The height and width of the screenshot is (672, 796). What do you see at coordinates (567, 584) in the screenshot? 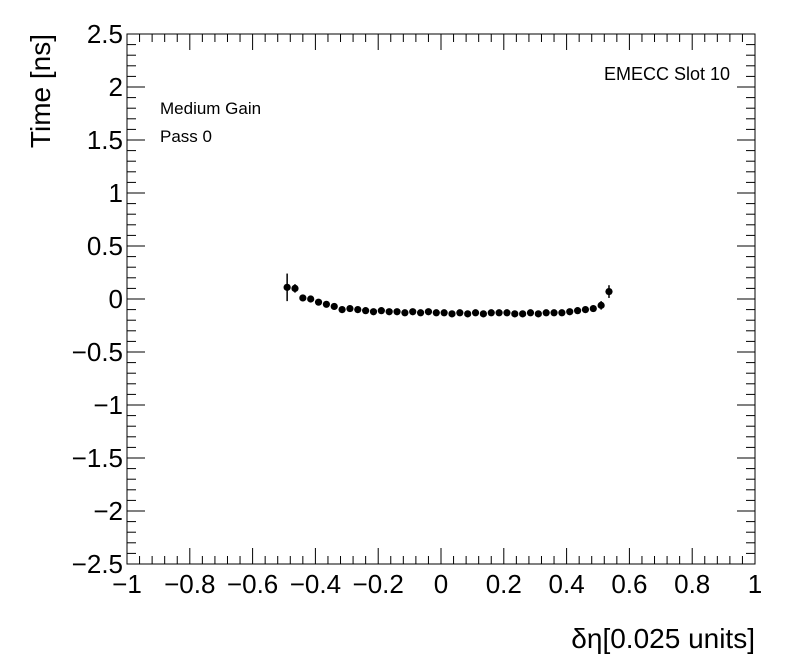
I see `x-tick-label: 0.4` at bounding box center [567, 584].